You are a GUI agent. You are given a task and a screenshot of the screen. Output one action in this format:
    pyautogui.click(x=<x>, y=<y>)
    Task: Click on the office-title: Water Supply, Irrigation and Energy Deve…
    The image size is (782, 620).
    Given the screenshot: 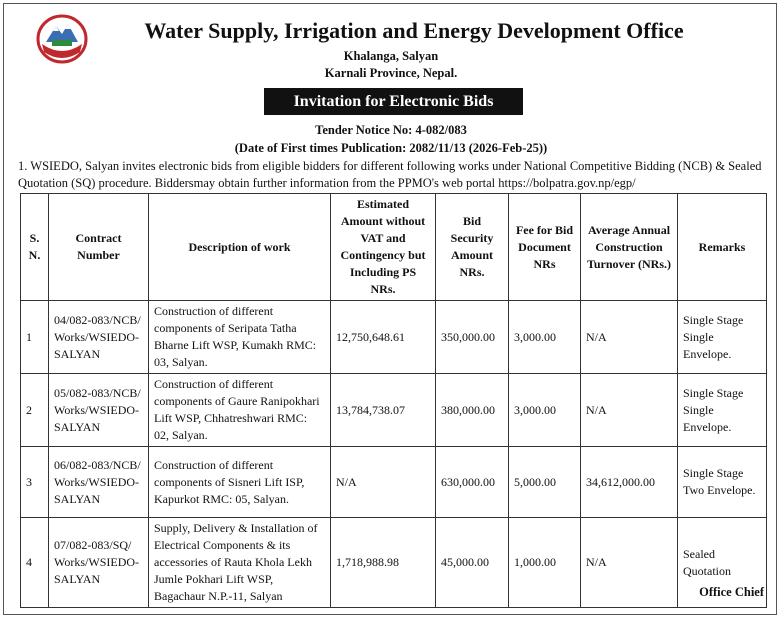 What is the action you would take?
    pyautogui.click(x=414, y=30)
    